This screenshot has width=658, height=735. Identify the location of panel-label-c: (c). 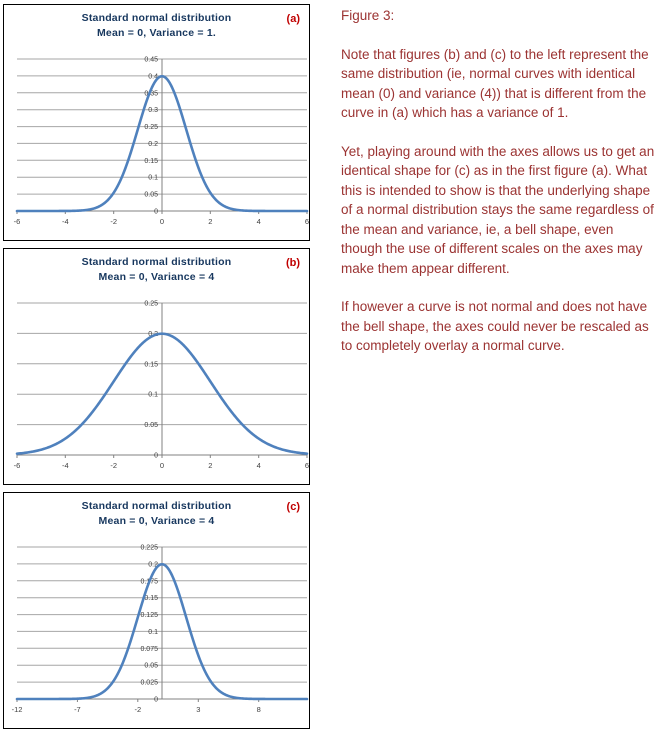
(293, 507).